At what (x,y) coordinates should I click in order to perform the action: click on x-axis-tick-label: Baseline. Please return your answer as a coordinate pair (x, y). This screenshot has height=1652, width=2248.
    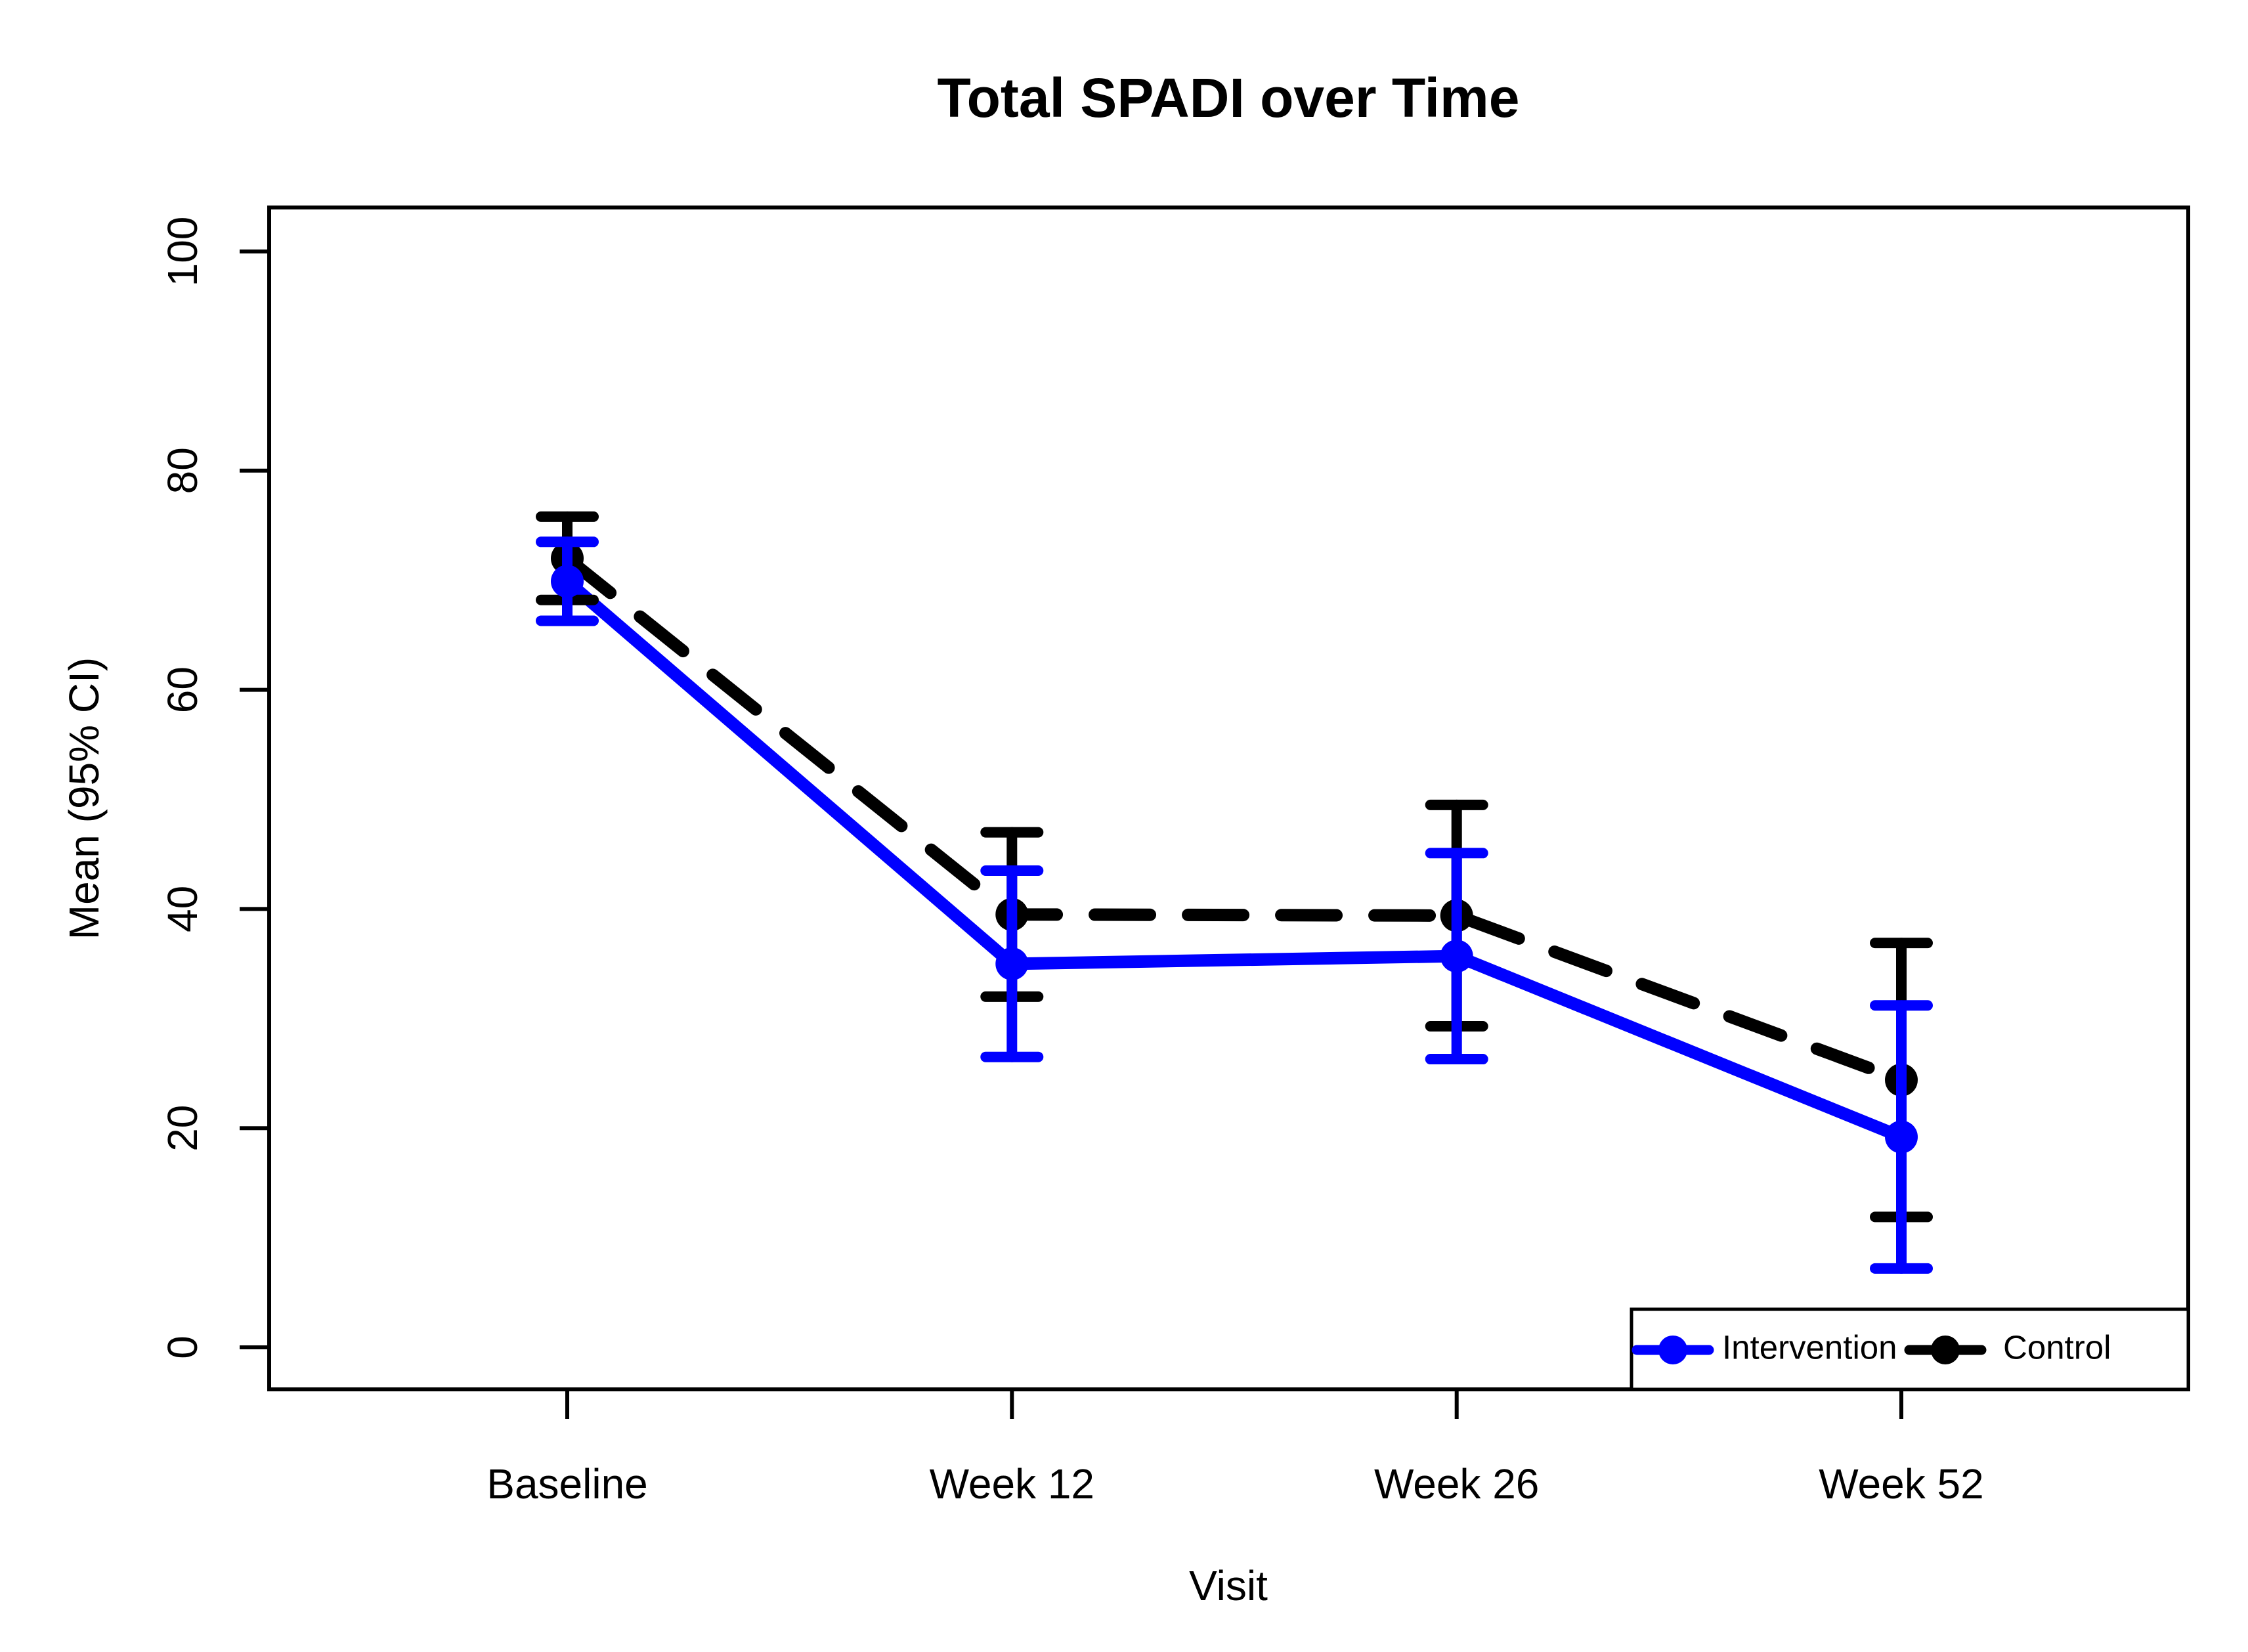
    Looking at the image, I should click on (567, 1484).